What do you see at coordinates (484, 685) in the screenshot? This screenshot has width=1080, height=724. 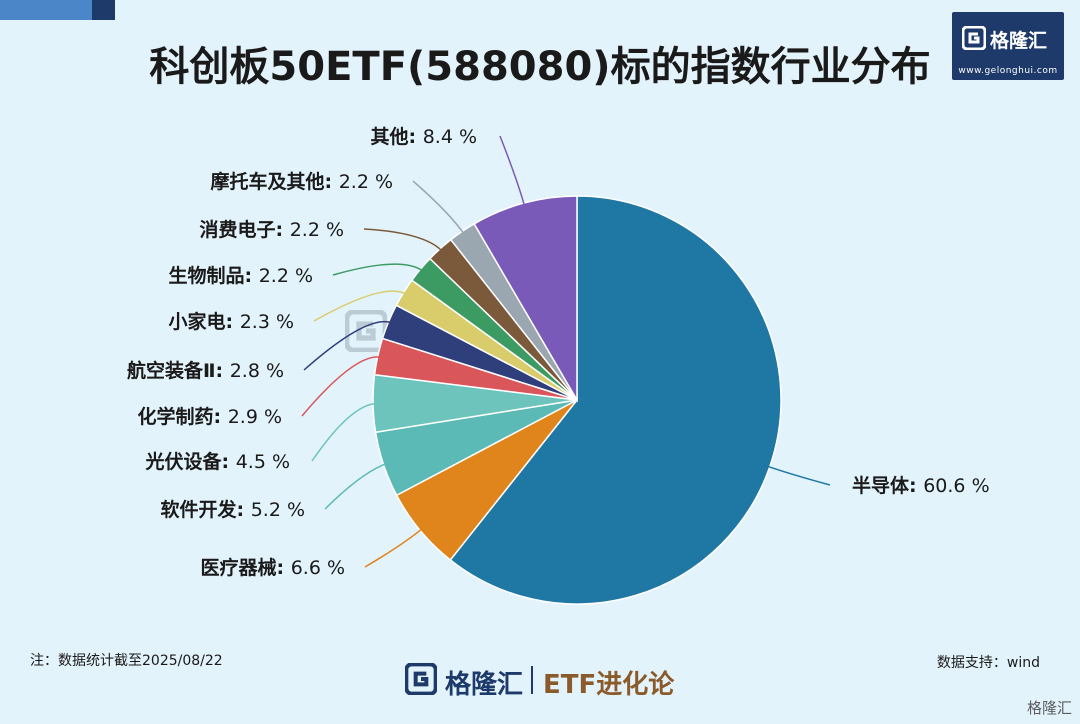 I see `footer-brand: 格隆汇` at bounding box center [484, 685].